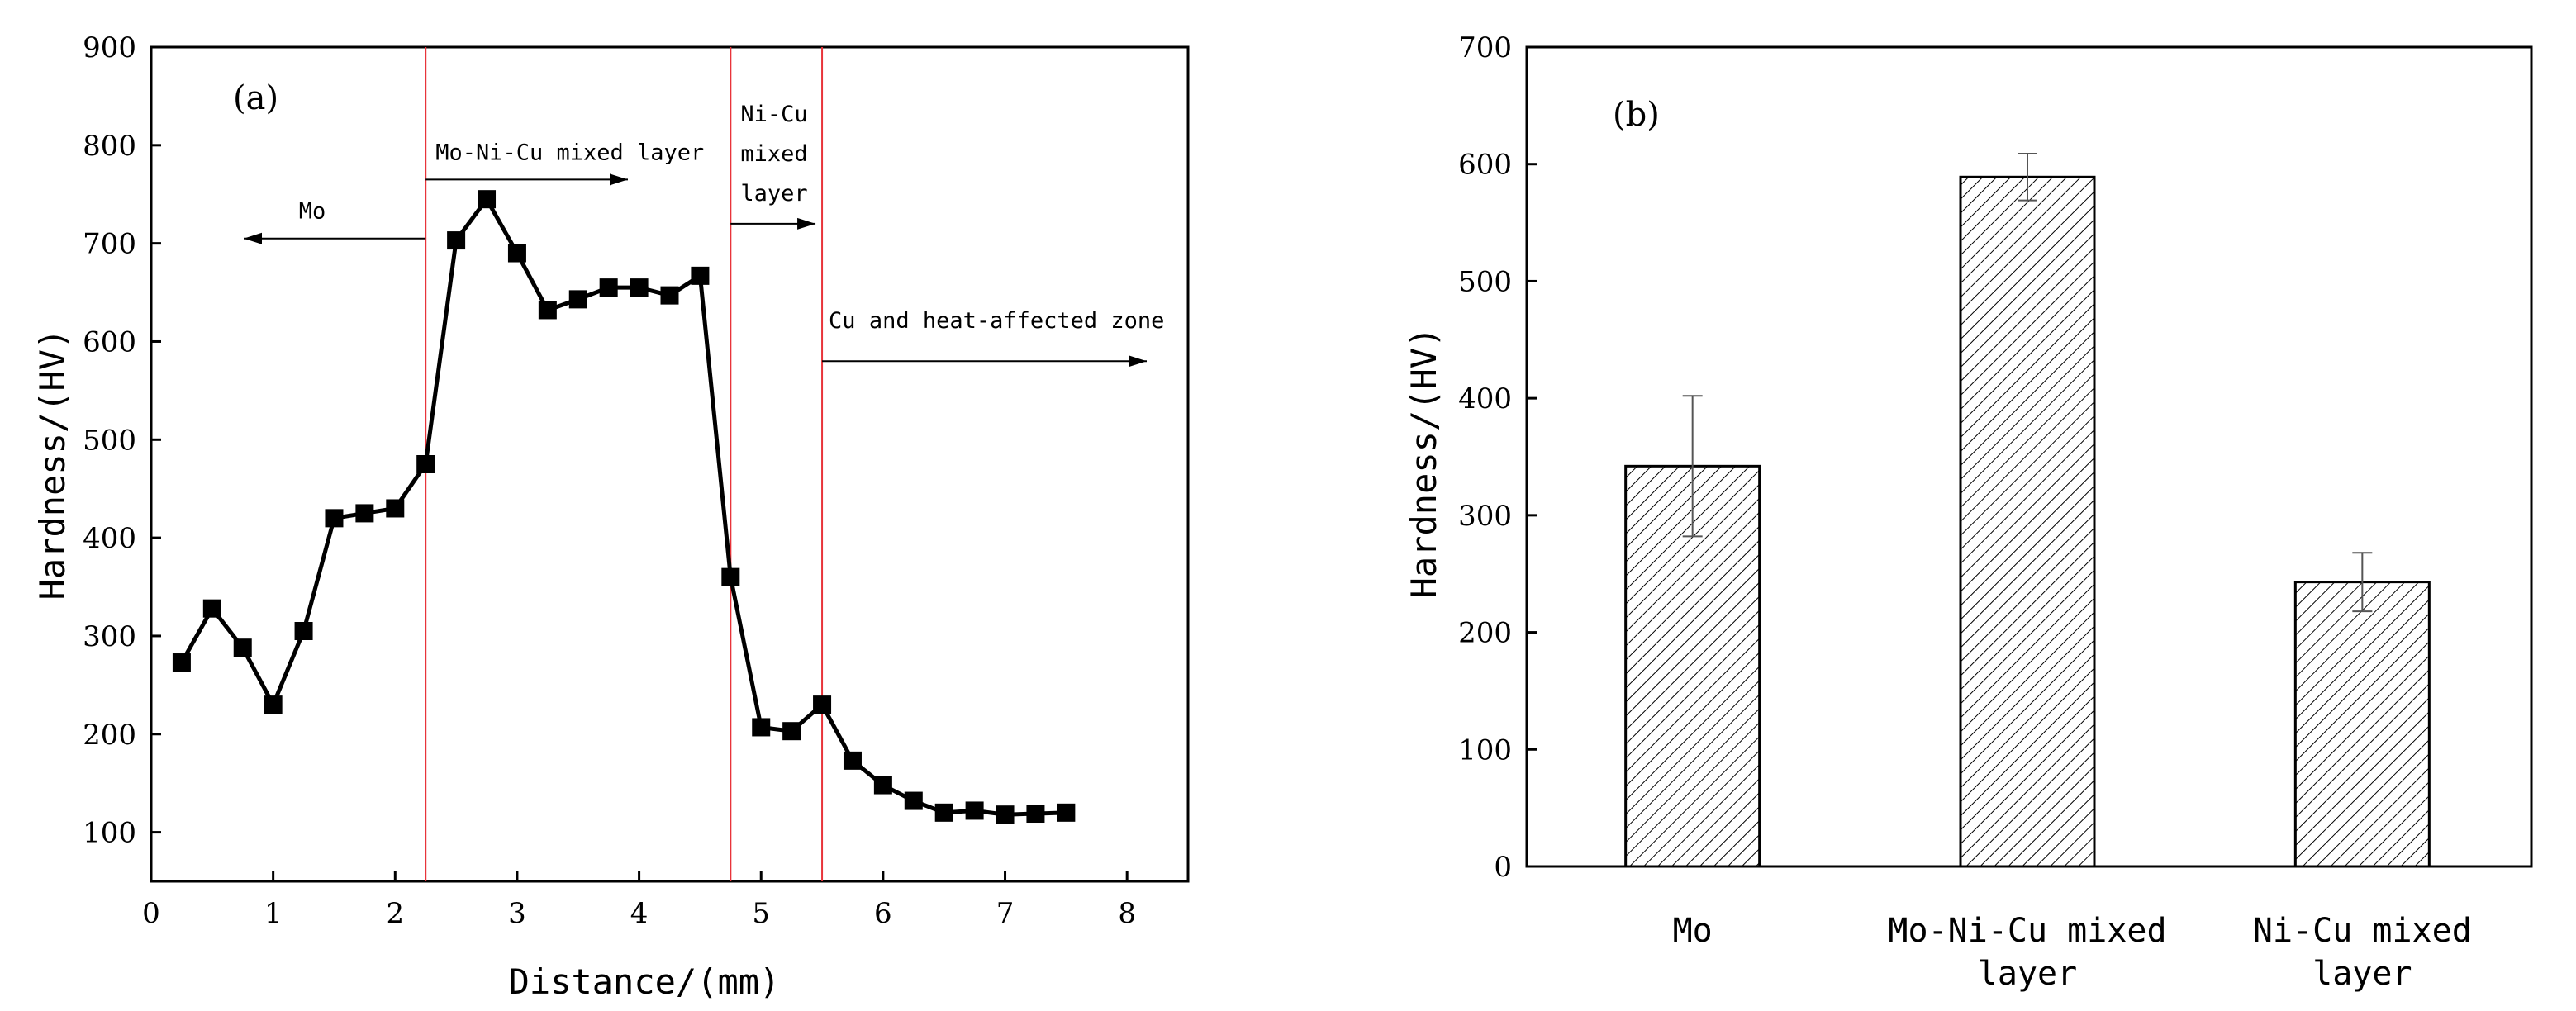  Describe the element at coordinates (1693, 931) in the screenshot. I see `panel-b-category-label: Mo` at that location.